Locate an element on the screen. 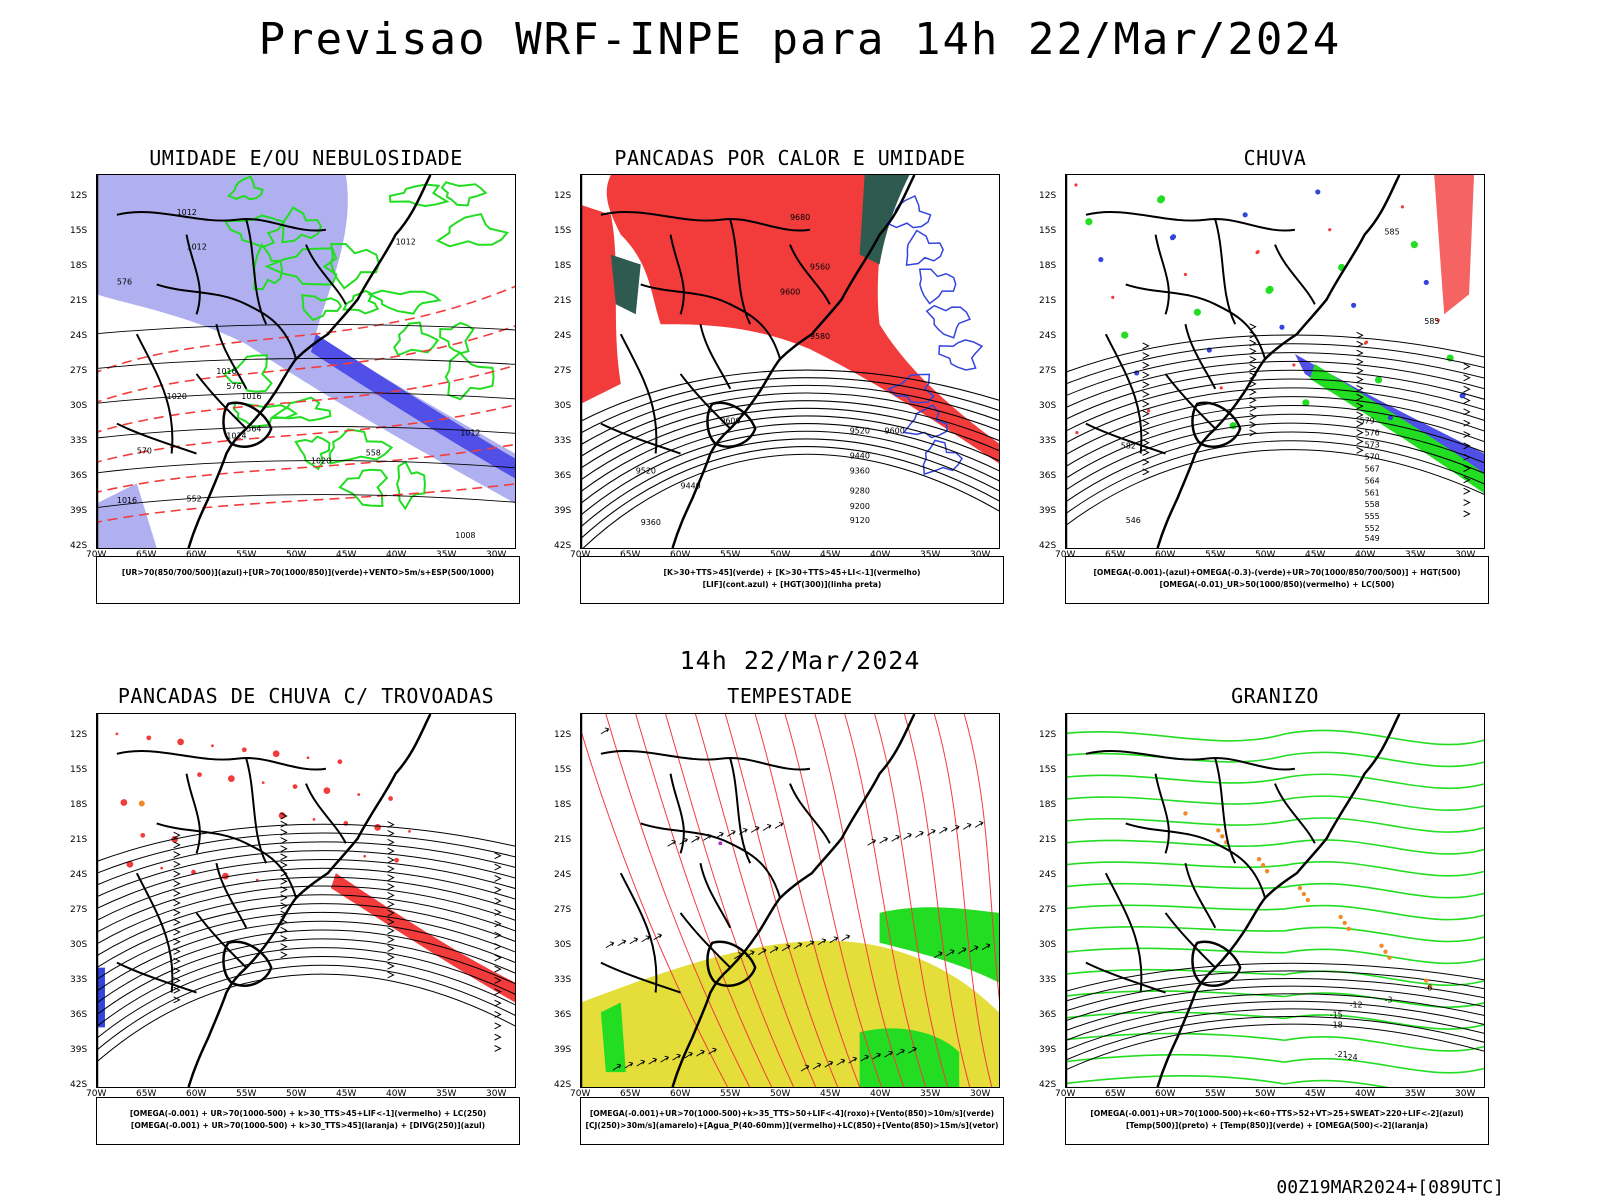 The image size is (1600, 1200). precipitable-water-contour is located at coordinates (833, 900).